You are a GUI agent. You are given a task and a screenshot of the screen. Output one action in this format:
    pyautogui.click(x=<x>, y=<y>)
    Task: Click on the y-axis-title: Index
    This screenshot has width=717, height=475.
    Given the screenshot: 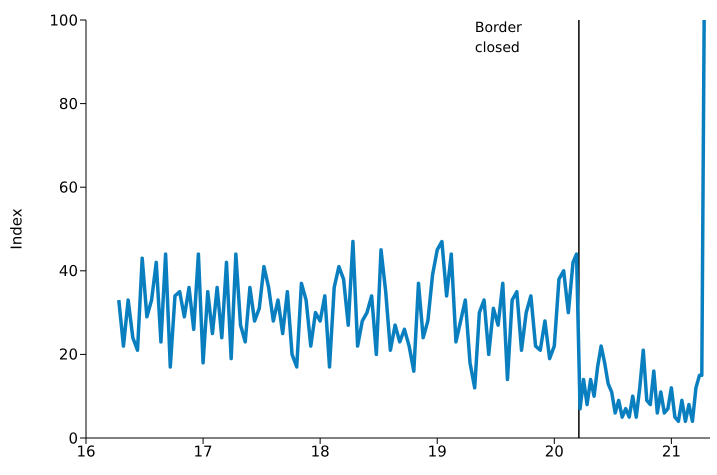 What is the action you would take?
    pyautogui.click(x=16, y=229)
    